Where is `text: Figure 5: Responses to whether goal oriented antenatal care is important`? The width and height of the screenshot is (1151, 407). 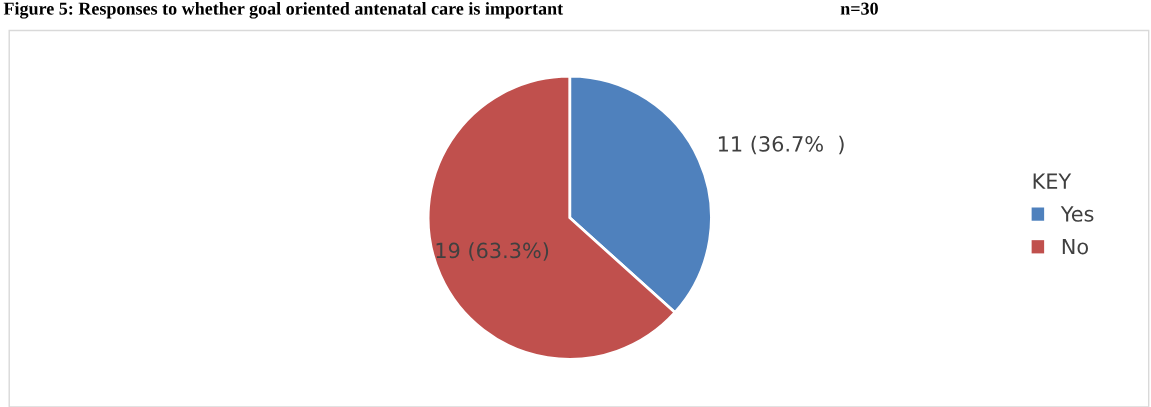 text: Figure 5: Responses to whether goal oriented antenatal care is important is located at coordinates (283, 10).